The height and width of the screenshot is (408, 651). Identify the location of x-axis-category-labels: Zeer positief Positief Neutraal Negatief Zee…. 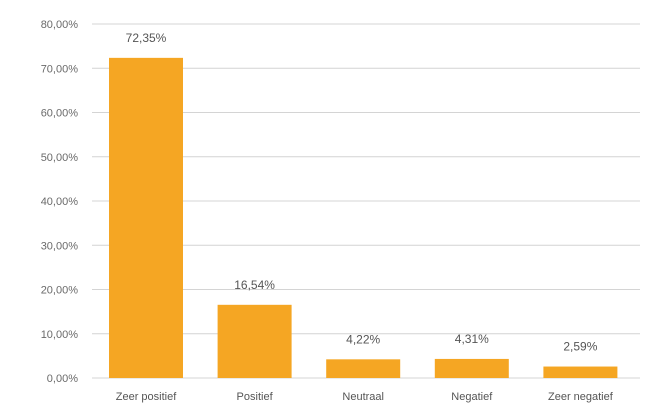
(365, 397).